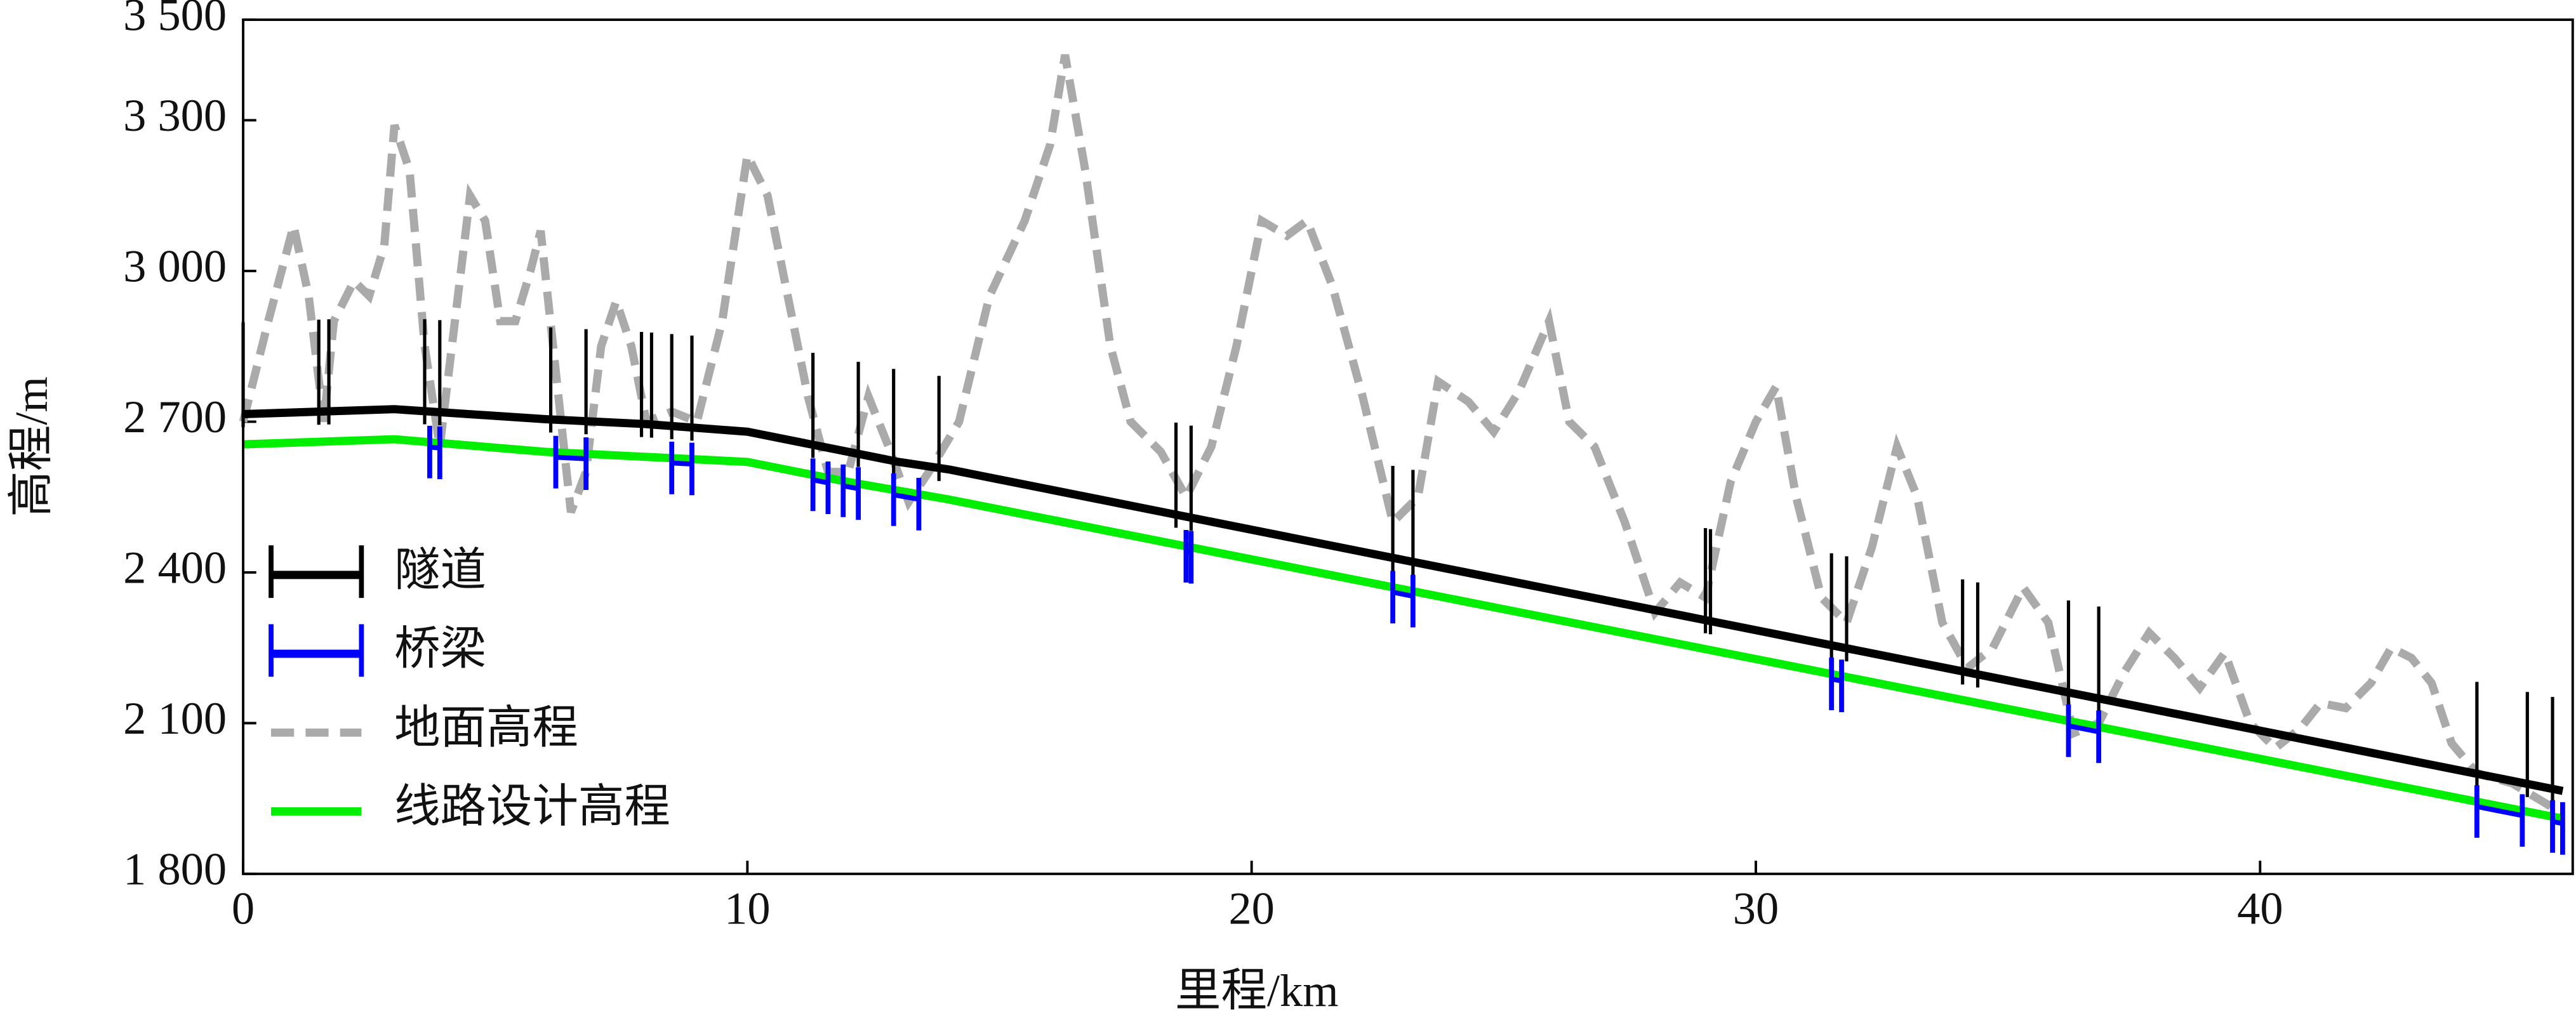 Image resolution: width=2576 pixels, height=1025 pixels. What do you see at coordinates (175, 718) in the screenshot?
I see `y-tick-label: 2 100` at bounding box center [175, 718].